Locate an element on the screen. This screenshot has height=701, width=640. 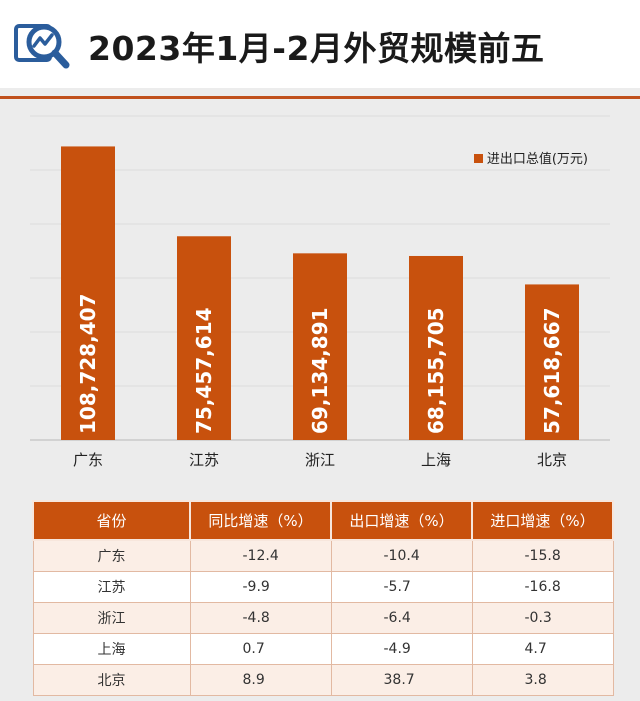
yoy-cell: -9.9 is located at coordinates (260, 587).